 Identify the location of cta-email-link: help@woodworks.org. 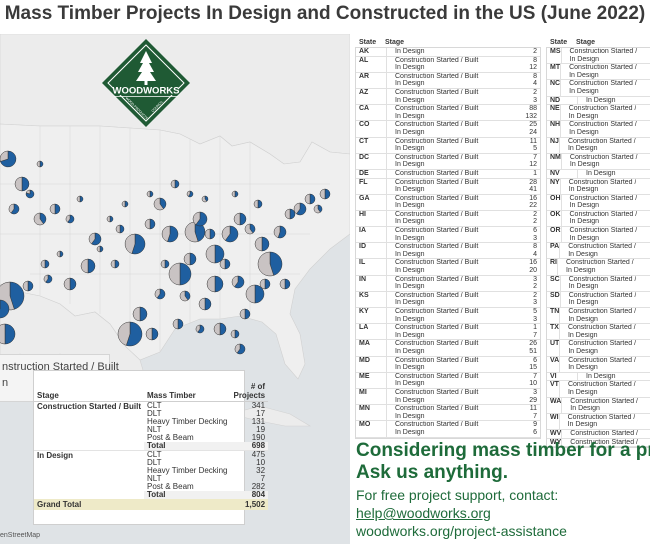
(423, 513).